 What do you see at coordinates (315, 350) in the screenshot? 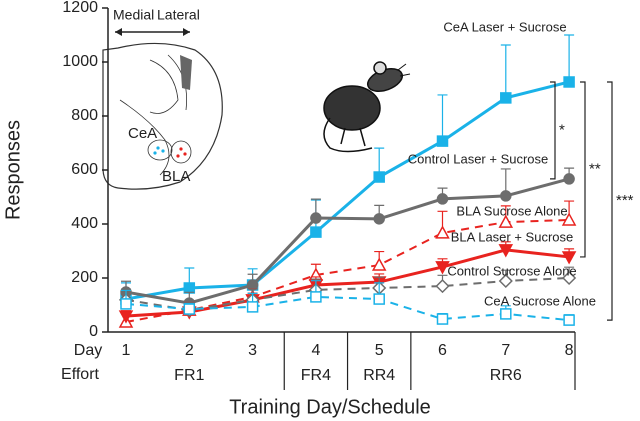
I see `x-tick-label: 4` at bounding box center [315, 350].